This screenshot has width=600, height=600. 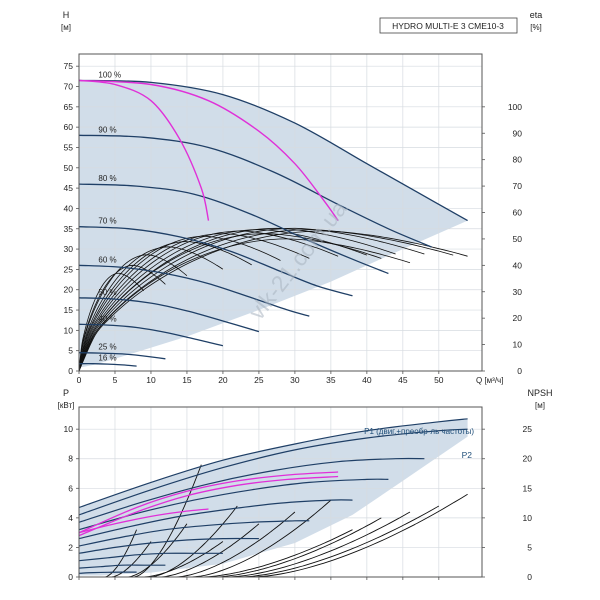 What do you see at coordinates (115, 380) in the screenshot?
I see `flow-tick-label: 5` at bounding box center [115, 380].